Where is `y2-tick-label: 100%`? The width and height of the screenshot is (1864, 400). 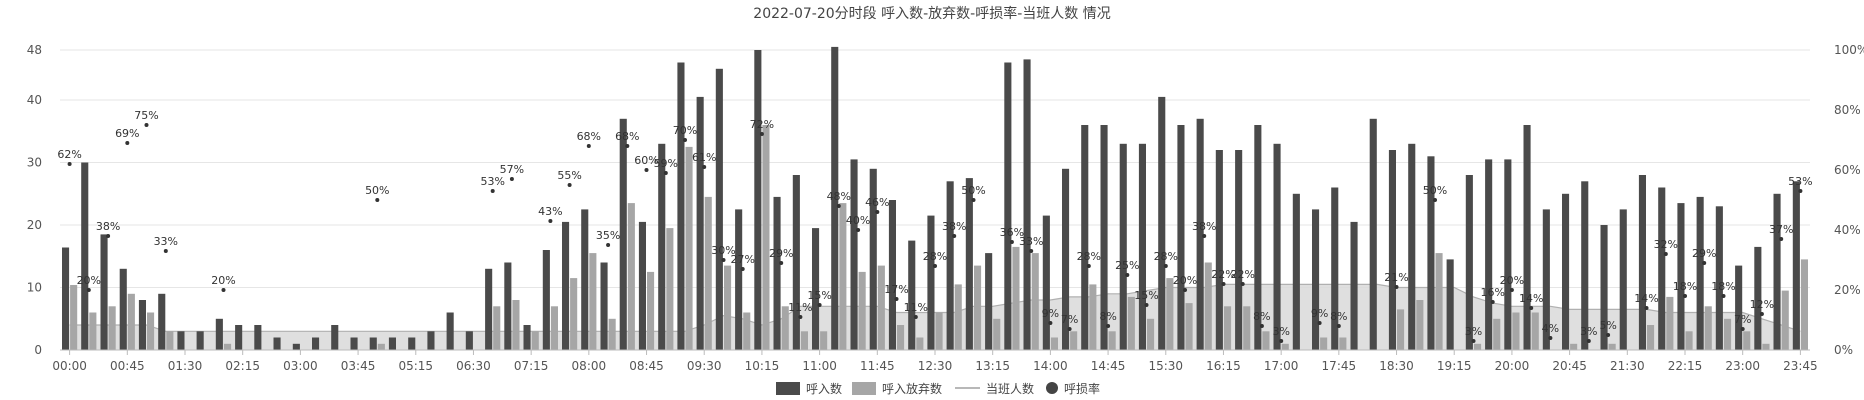 y2-tick-label: 100% is located at coordinates (1849, 50).